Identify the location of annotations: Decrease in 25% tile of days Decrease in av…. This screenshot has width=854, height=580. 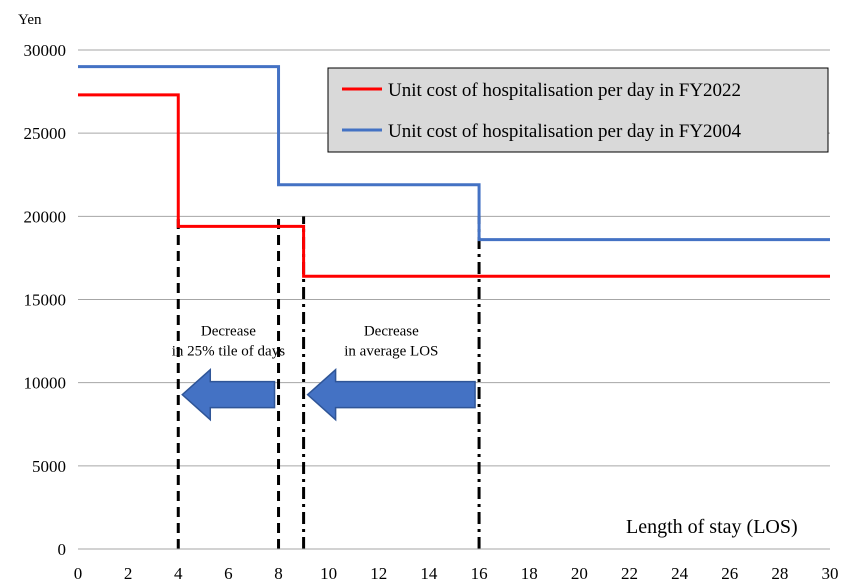
(324, 373).